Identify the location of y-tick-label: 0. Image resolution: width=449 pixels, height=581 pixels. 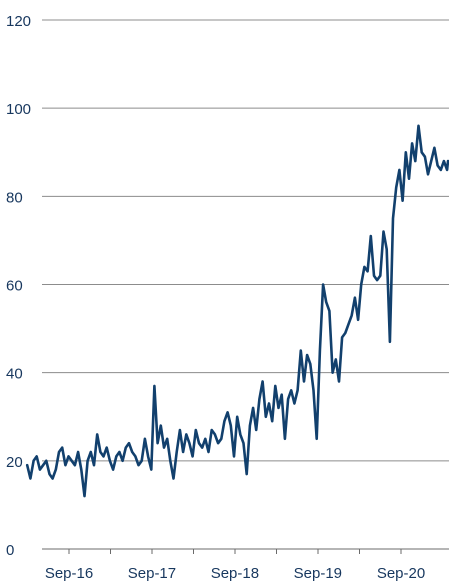
(10, 550).